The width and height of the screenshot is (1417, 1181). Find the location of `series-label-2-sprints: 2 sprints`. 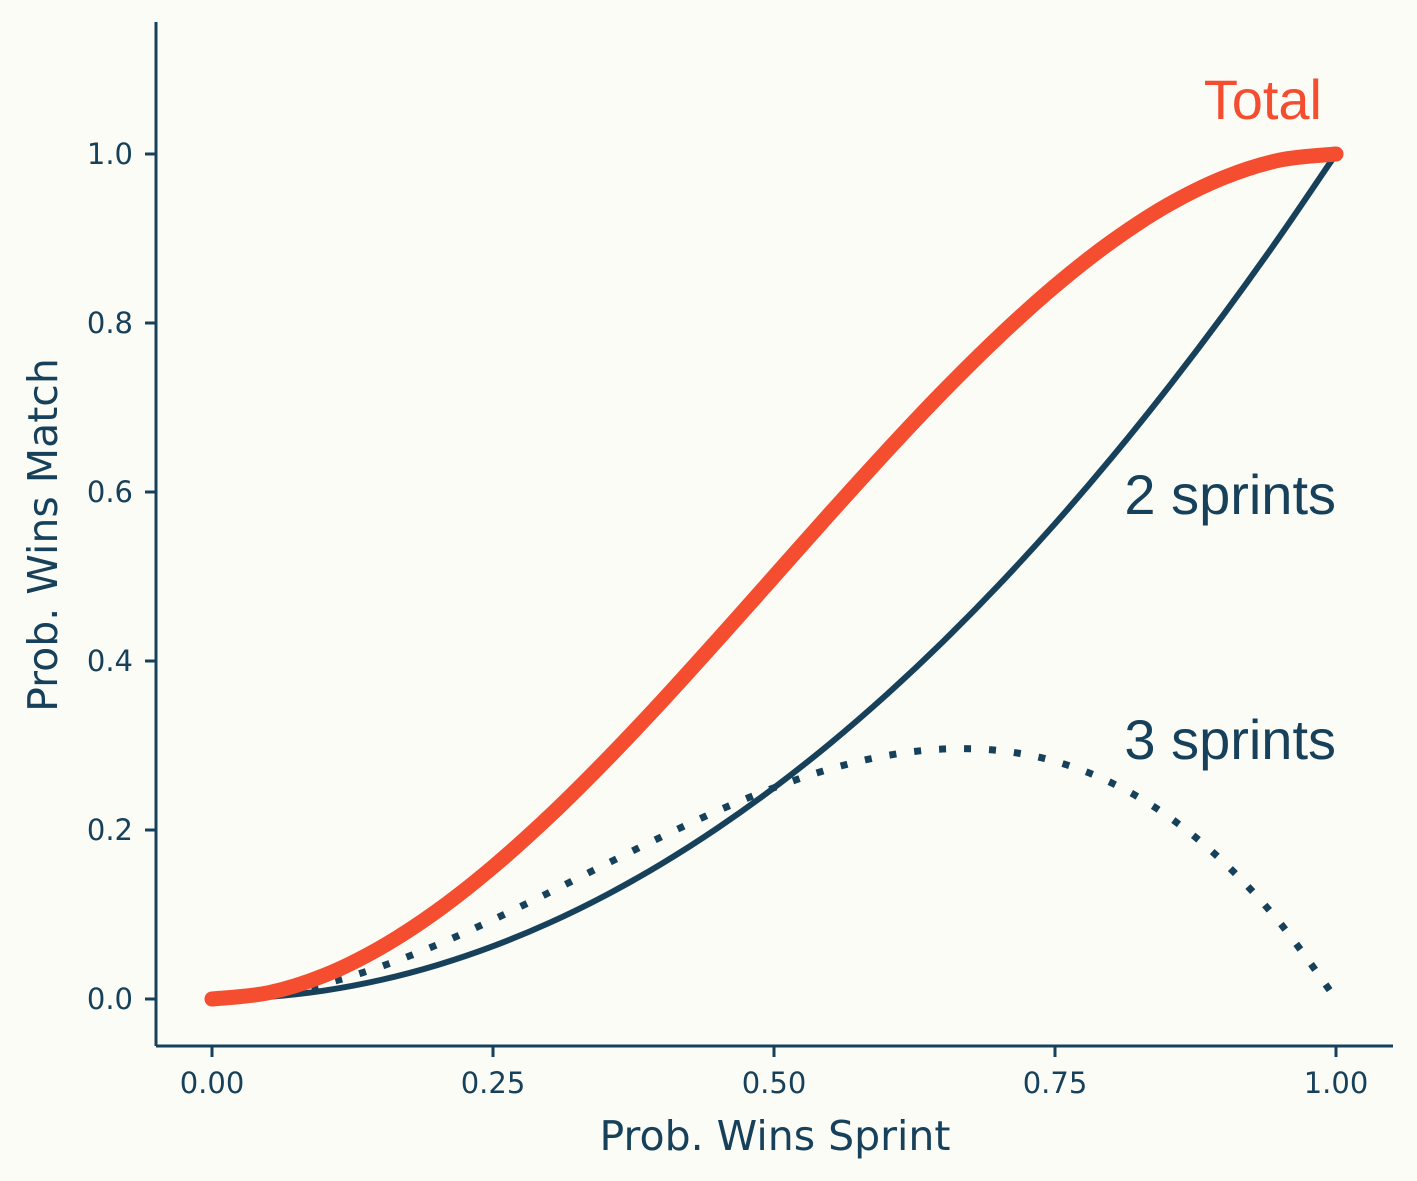

series-label-2-sprints: 2 sprints is located at coordinates (1230, 494).